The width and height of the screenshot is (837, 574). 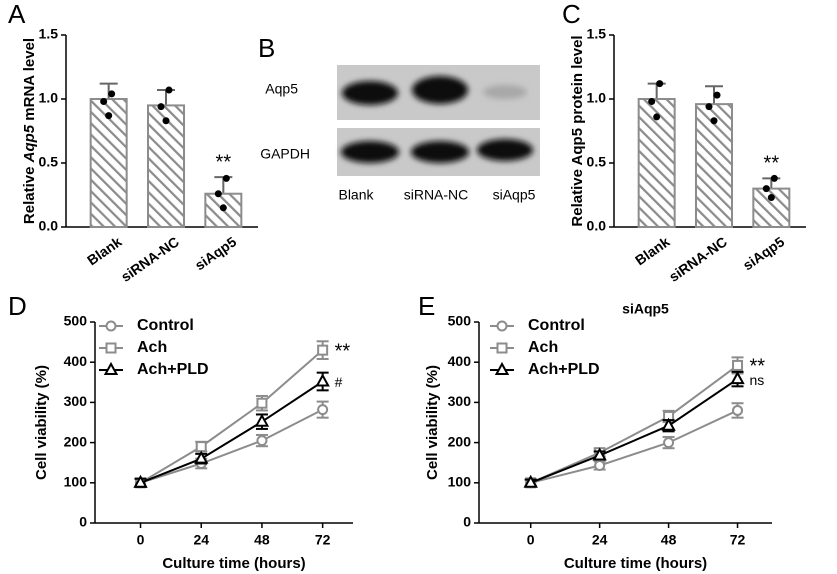 What do you see at coordinates (772, 164) in the screenshot?
I see `significance: **` at bounding box center [772, 164].